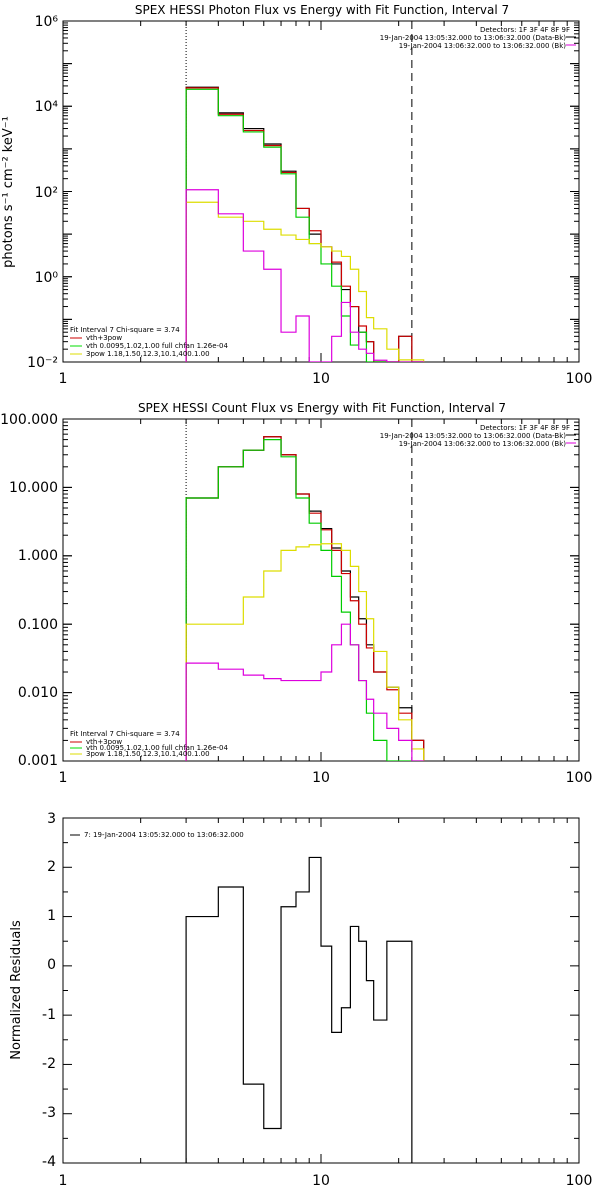 This screenshot has width=600, height=1200. What do you see at coordinates (51, 916) in the screenshot?
I see `y-tick-label: 1` at bounding box center [51, 916].